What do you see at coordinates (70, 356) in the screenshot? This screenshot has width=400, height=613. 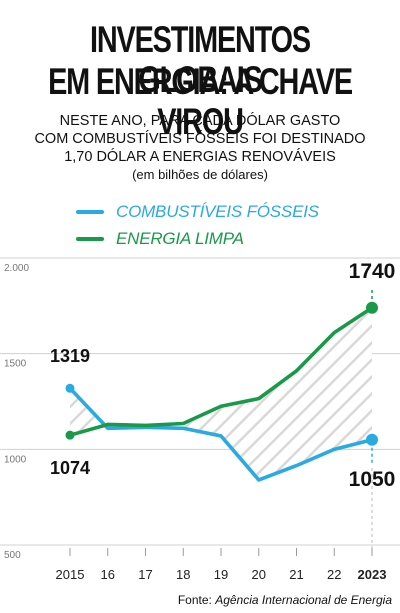 I see `data-label-1319: 1319` at bounding box center [70, 356].